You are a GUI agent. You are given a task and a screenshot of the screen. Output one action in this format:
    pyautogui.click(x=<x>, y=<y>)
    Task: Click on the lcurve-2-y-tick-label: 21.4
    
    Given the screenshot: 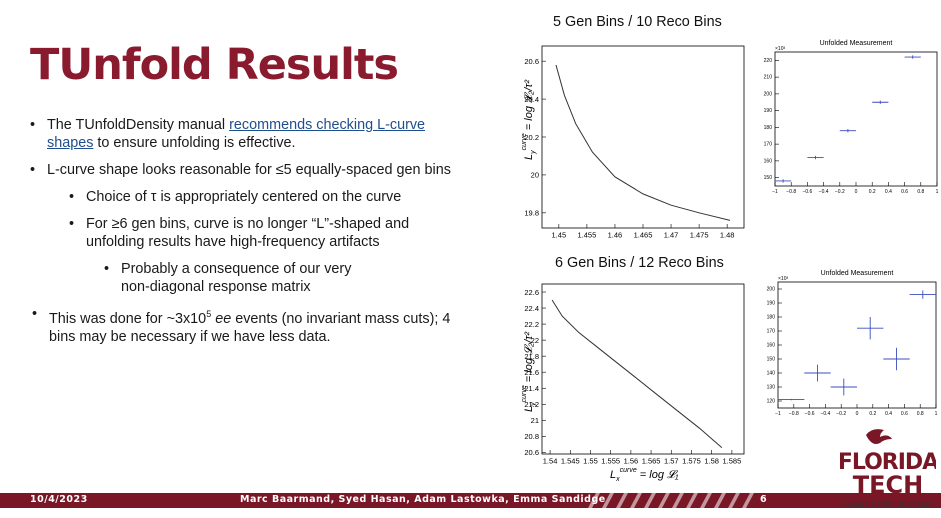 What is the action you would take?
    pyautogui.click(x=531, y=388)
    